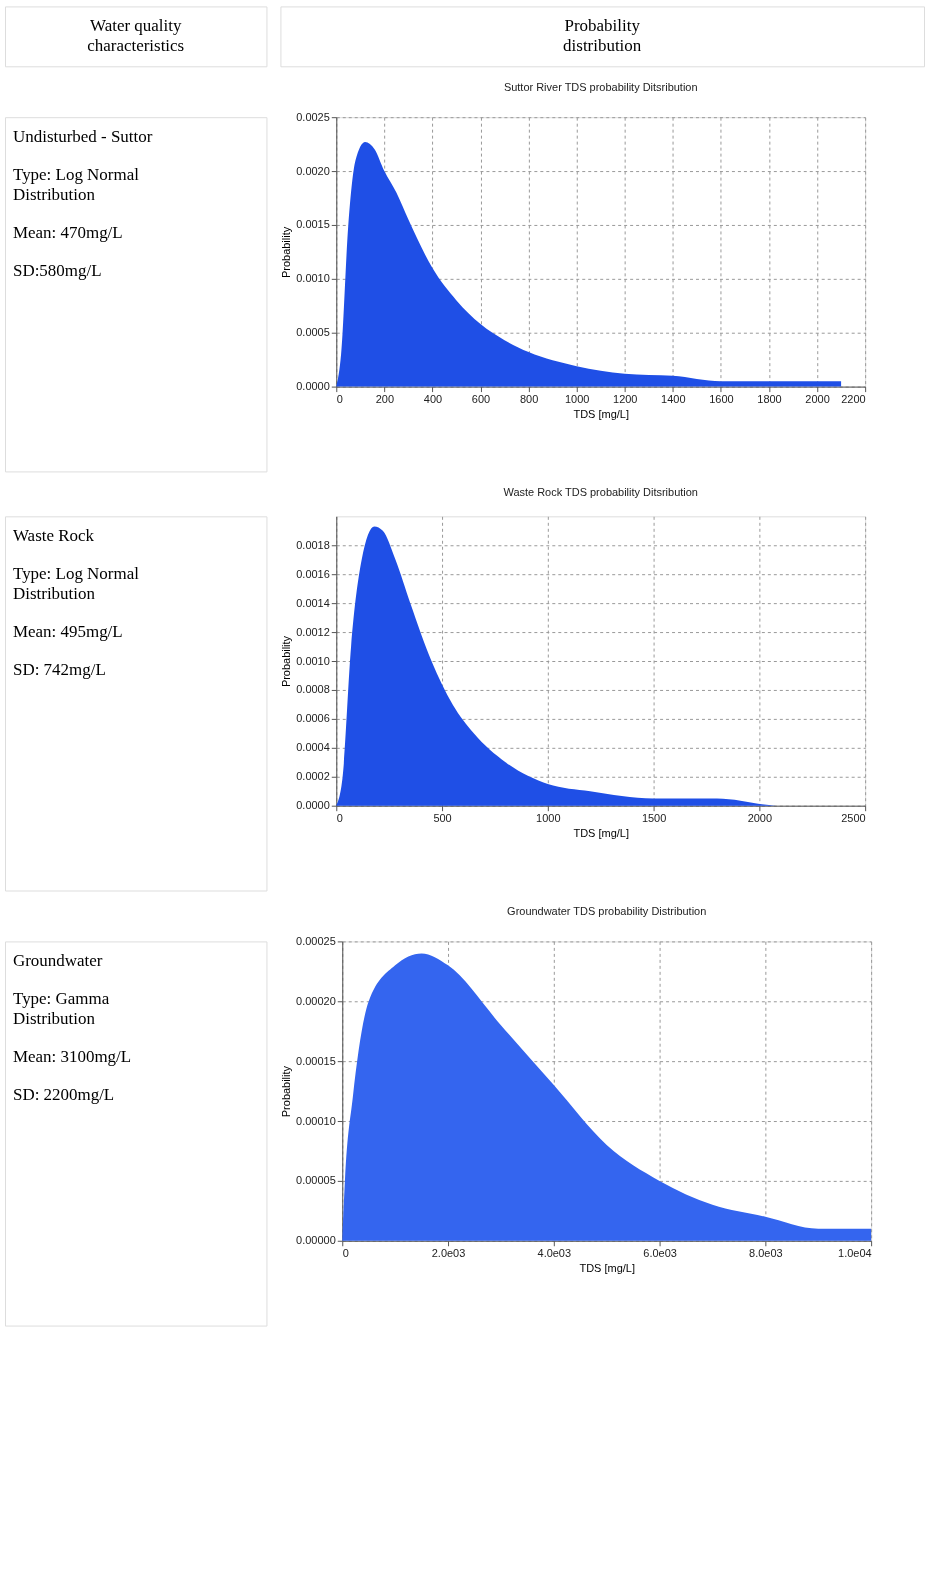 The image size is (929, 1587). Describe the element at coordinates (313, 602) in the screenshot. I see `y-tick-label: 0.0014` at that location.